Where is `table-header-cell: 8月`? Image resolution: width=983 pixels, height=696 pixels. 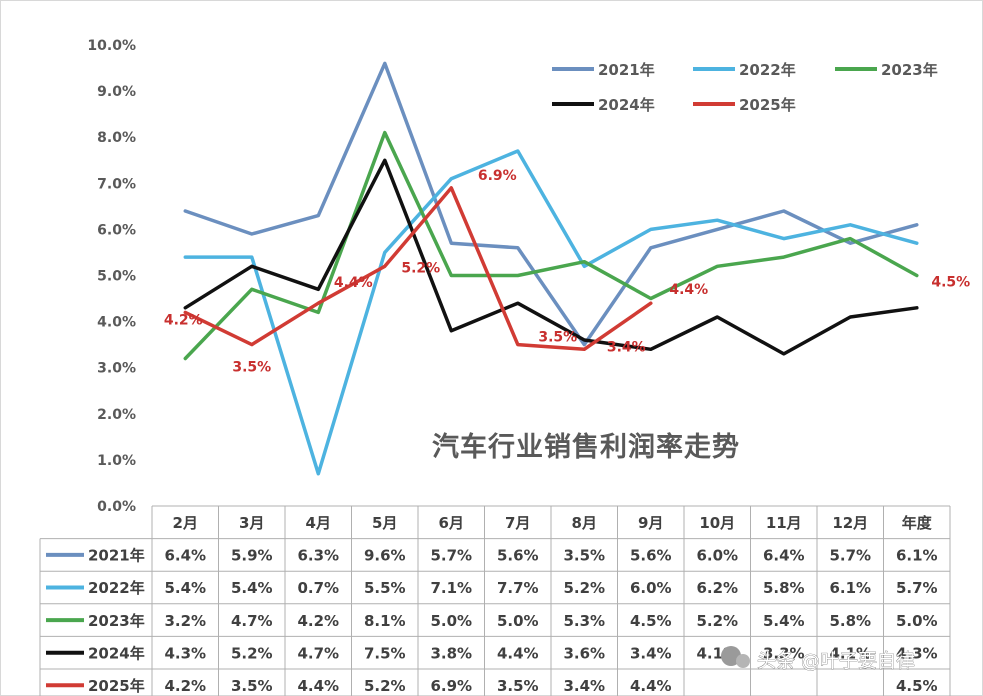
table-header-cell: 8月 is located at coordinates (584, 523).